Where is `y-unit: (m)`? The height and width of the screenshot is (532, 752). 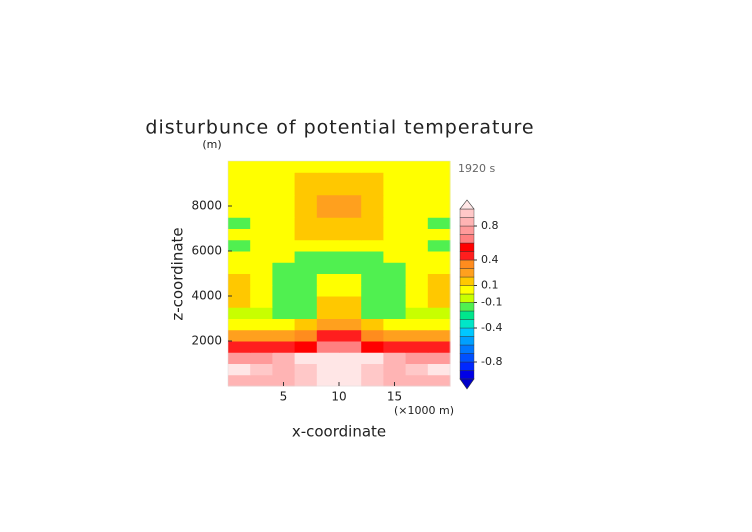
y-unit: (m) is located at coordinates (211, 144).